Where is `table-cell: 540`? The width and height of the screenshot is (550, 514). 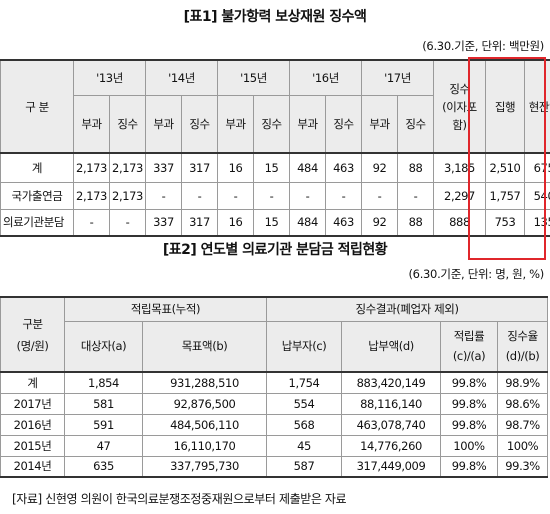 table-cell: 540 is located at coordinates (537, 195).